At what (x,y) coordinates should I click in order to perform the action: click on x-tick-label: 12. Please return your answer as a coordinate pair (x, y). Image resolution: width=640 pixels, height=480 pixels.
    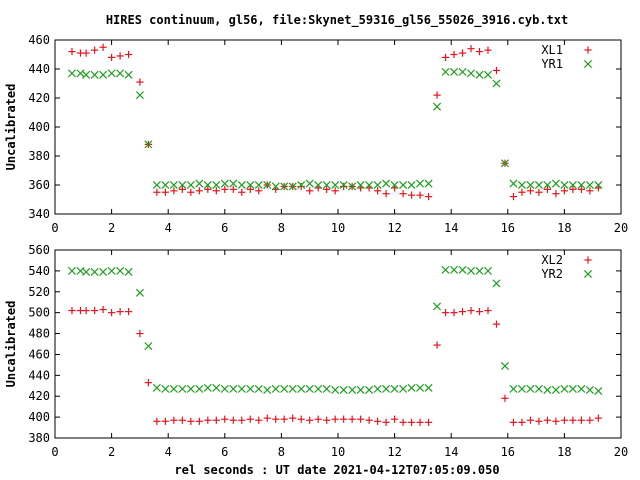
    Looking at the image, I should click on (394, 452).